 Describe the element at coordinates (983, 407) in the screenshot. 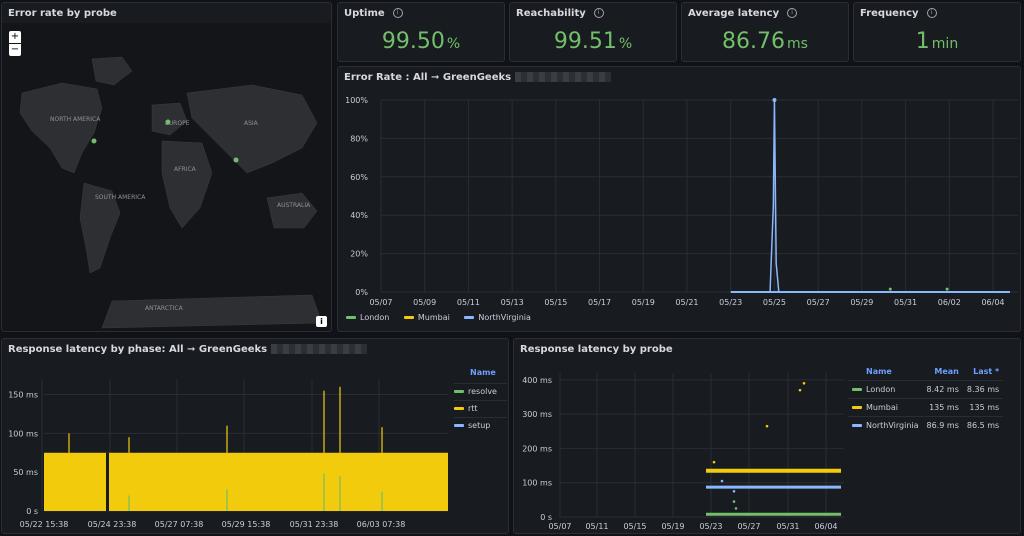

I see `row-last: 135 ms` at that location.